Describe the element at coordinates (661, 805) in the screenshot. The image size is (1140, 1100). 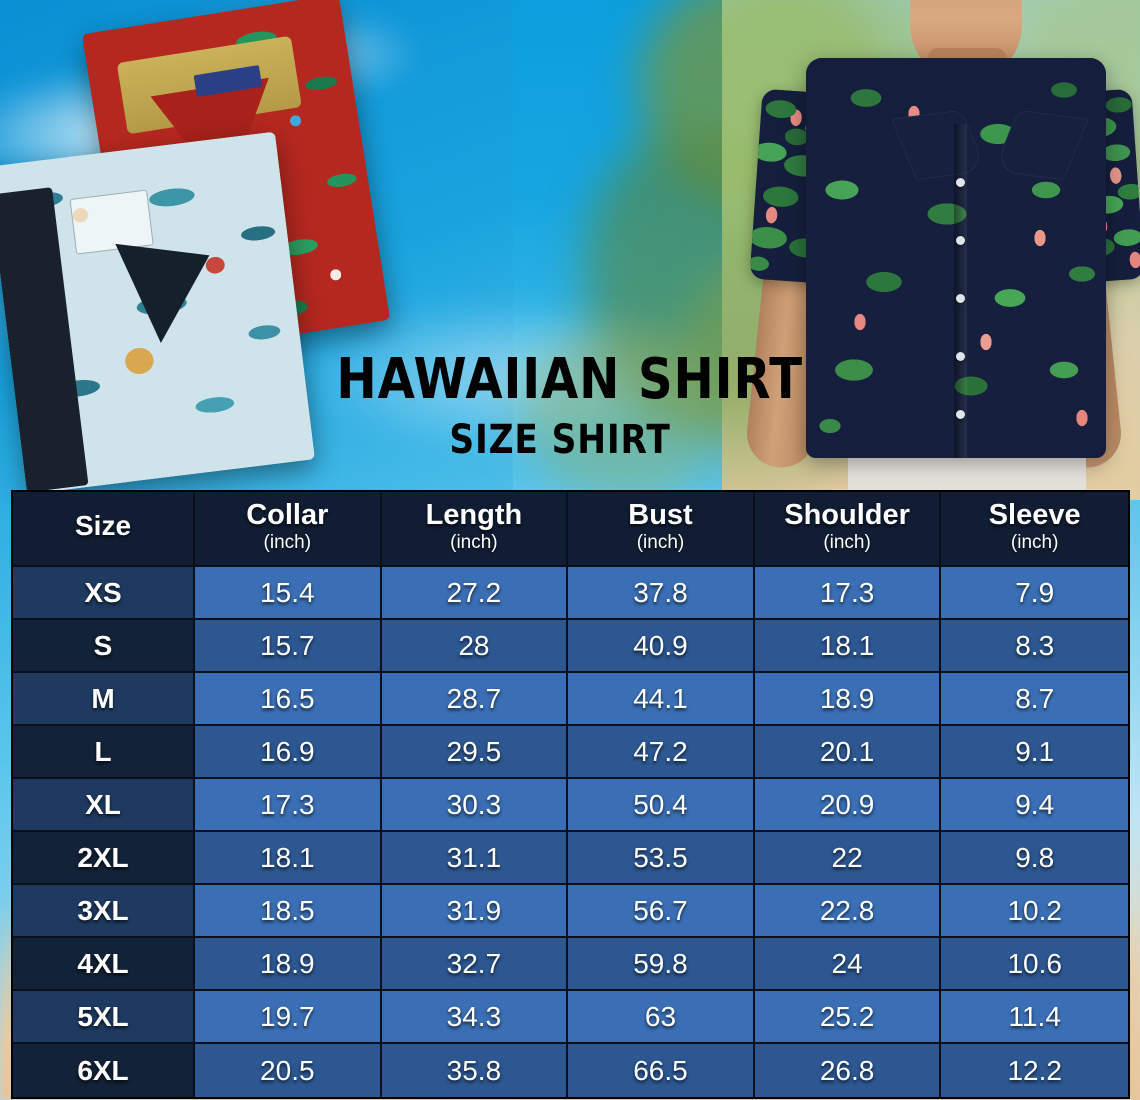
I see `cell-bust: 50.4` at that location.